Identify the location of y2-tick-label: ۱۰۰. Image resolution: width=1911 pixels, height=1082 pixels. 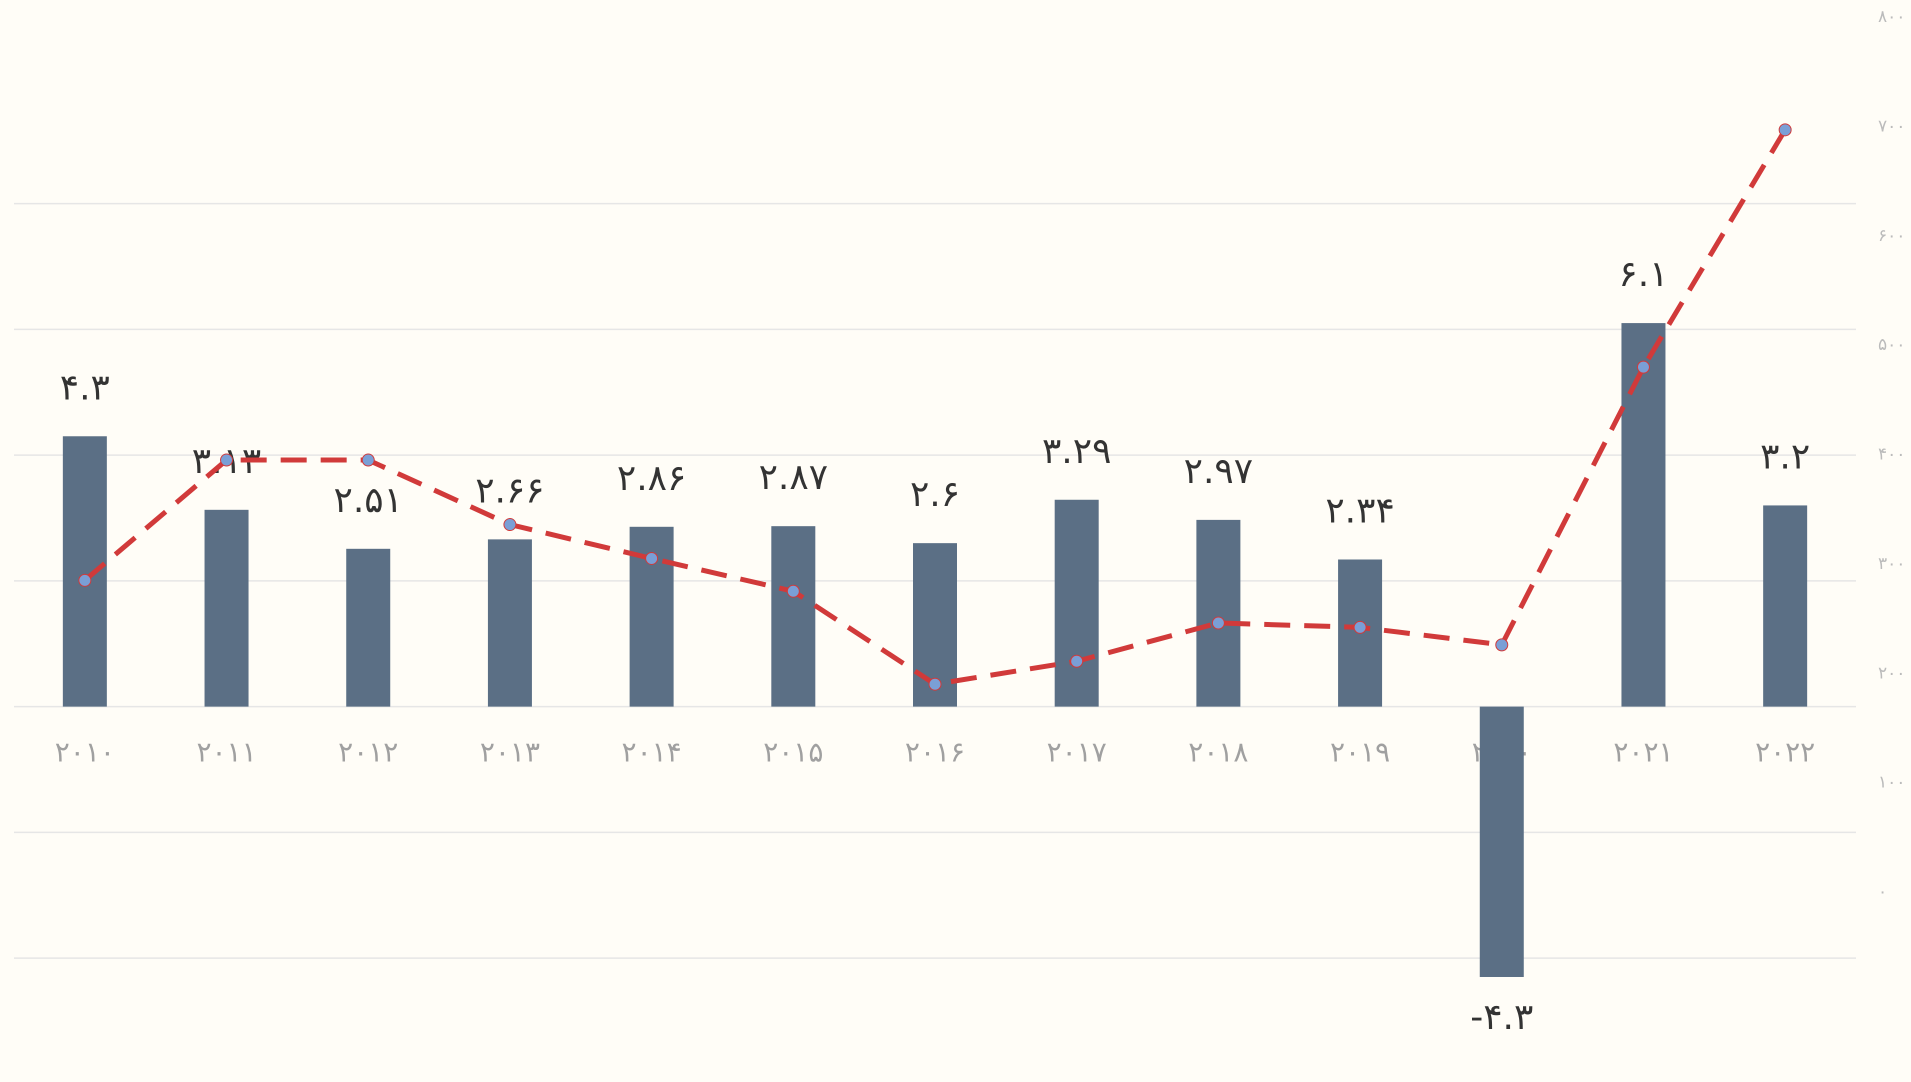
(1891, 783).